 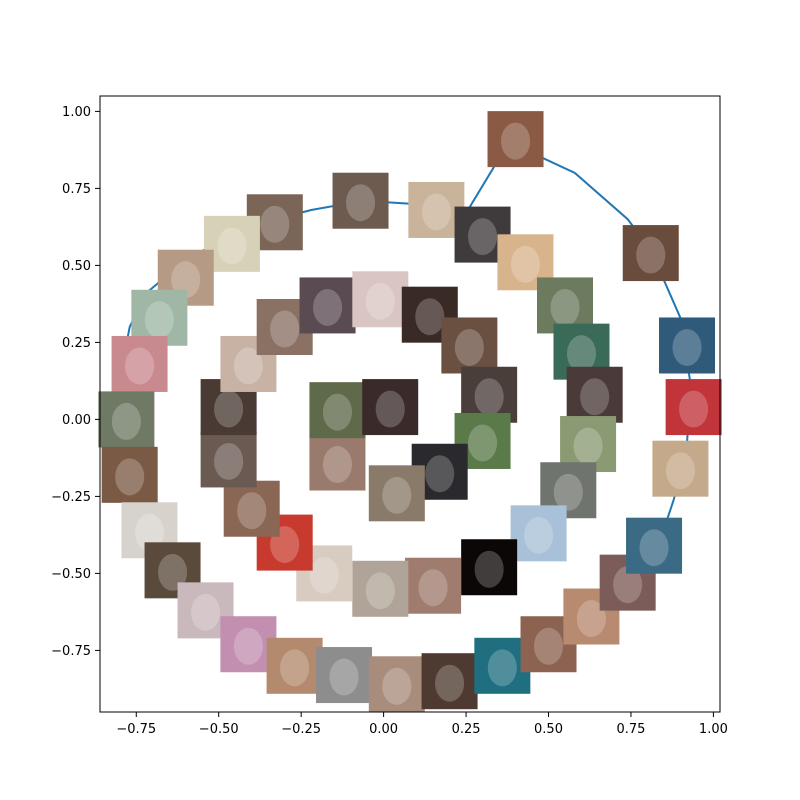 I want to click on y-tick-label: 0.75, so click(x=76, y=189).